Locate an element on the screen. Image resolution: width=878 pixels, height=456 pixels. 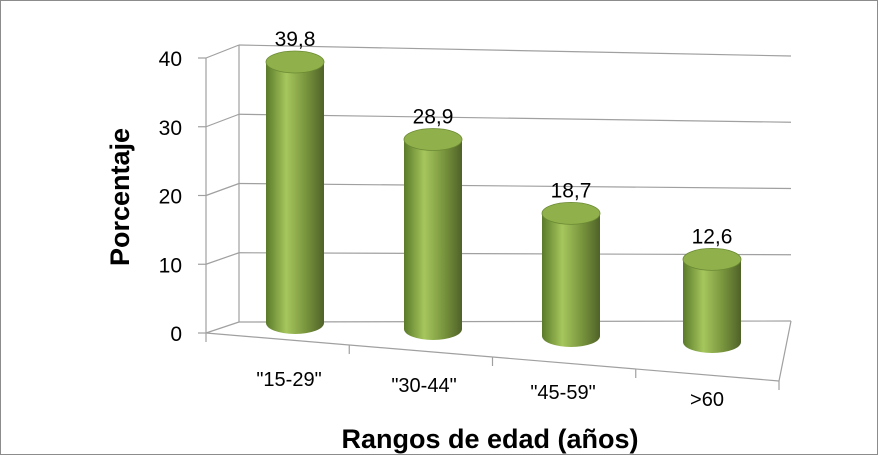
category-label: "30-44" is located at coordinates (423, 386).